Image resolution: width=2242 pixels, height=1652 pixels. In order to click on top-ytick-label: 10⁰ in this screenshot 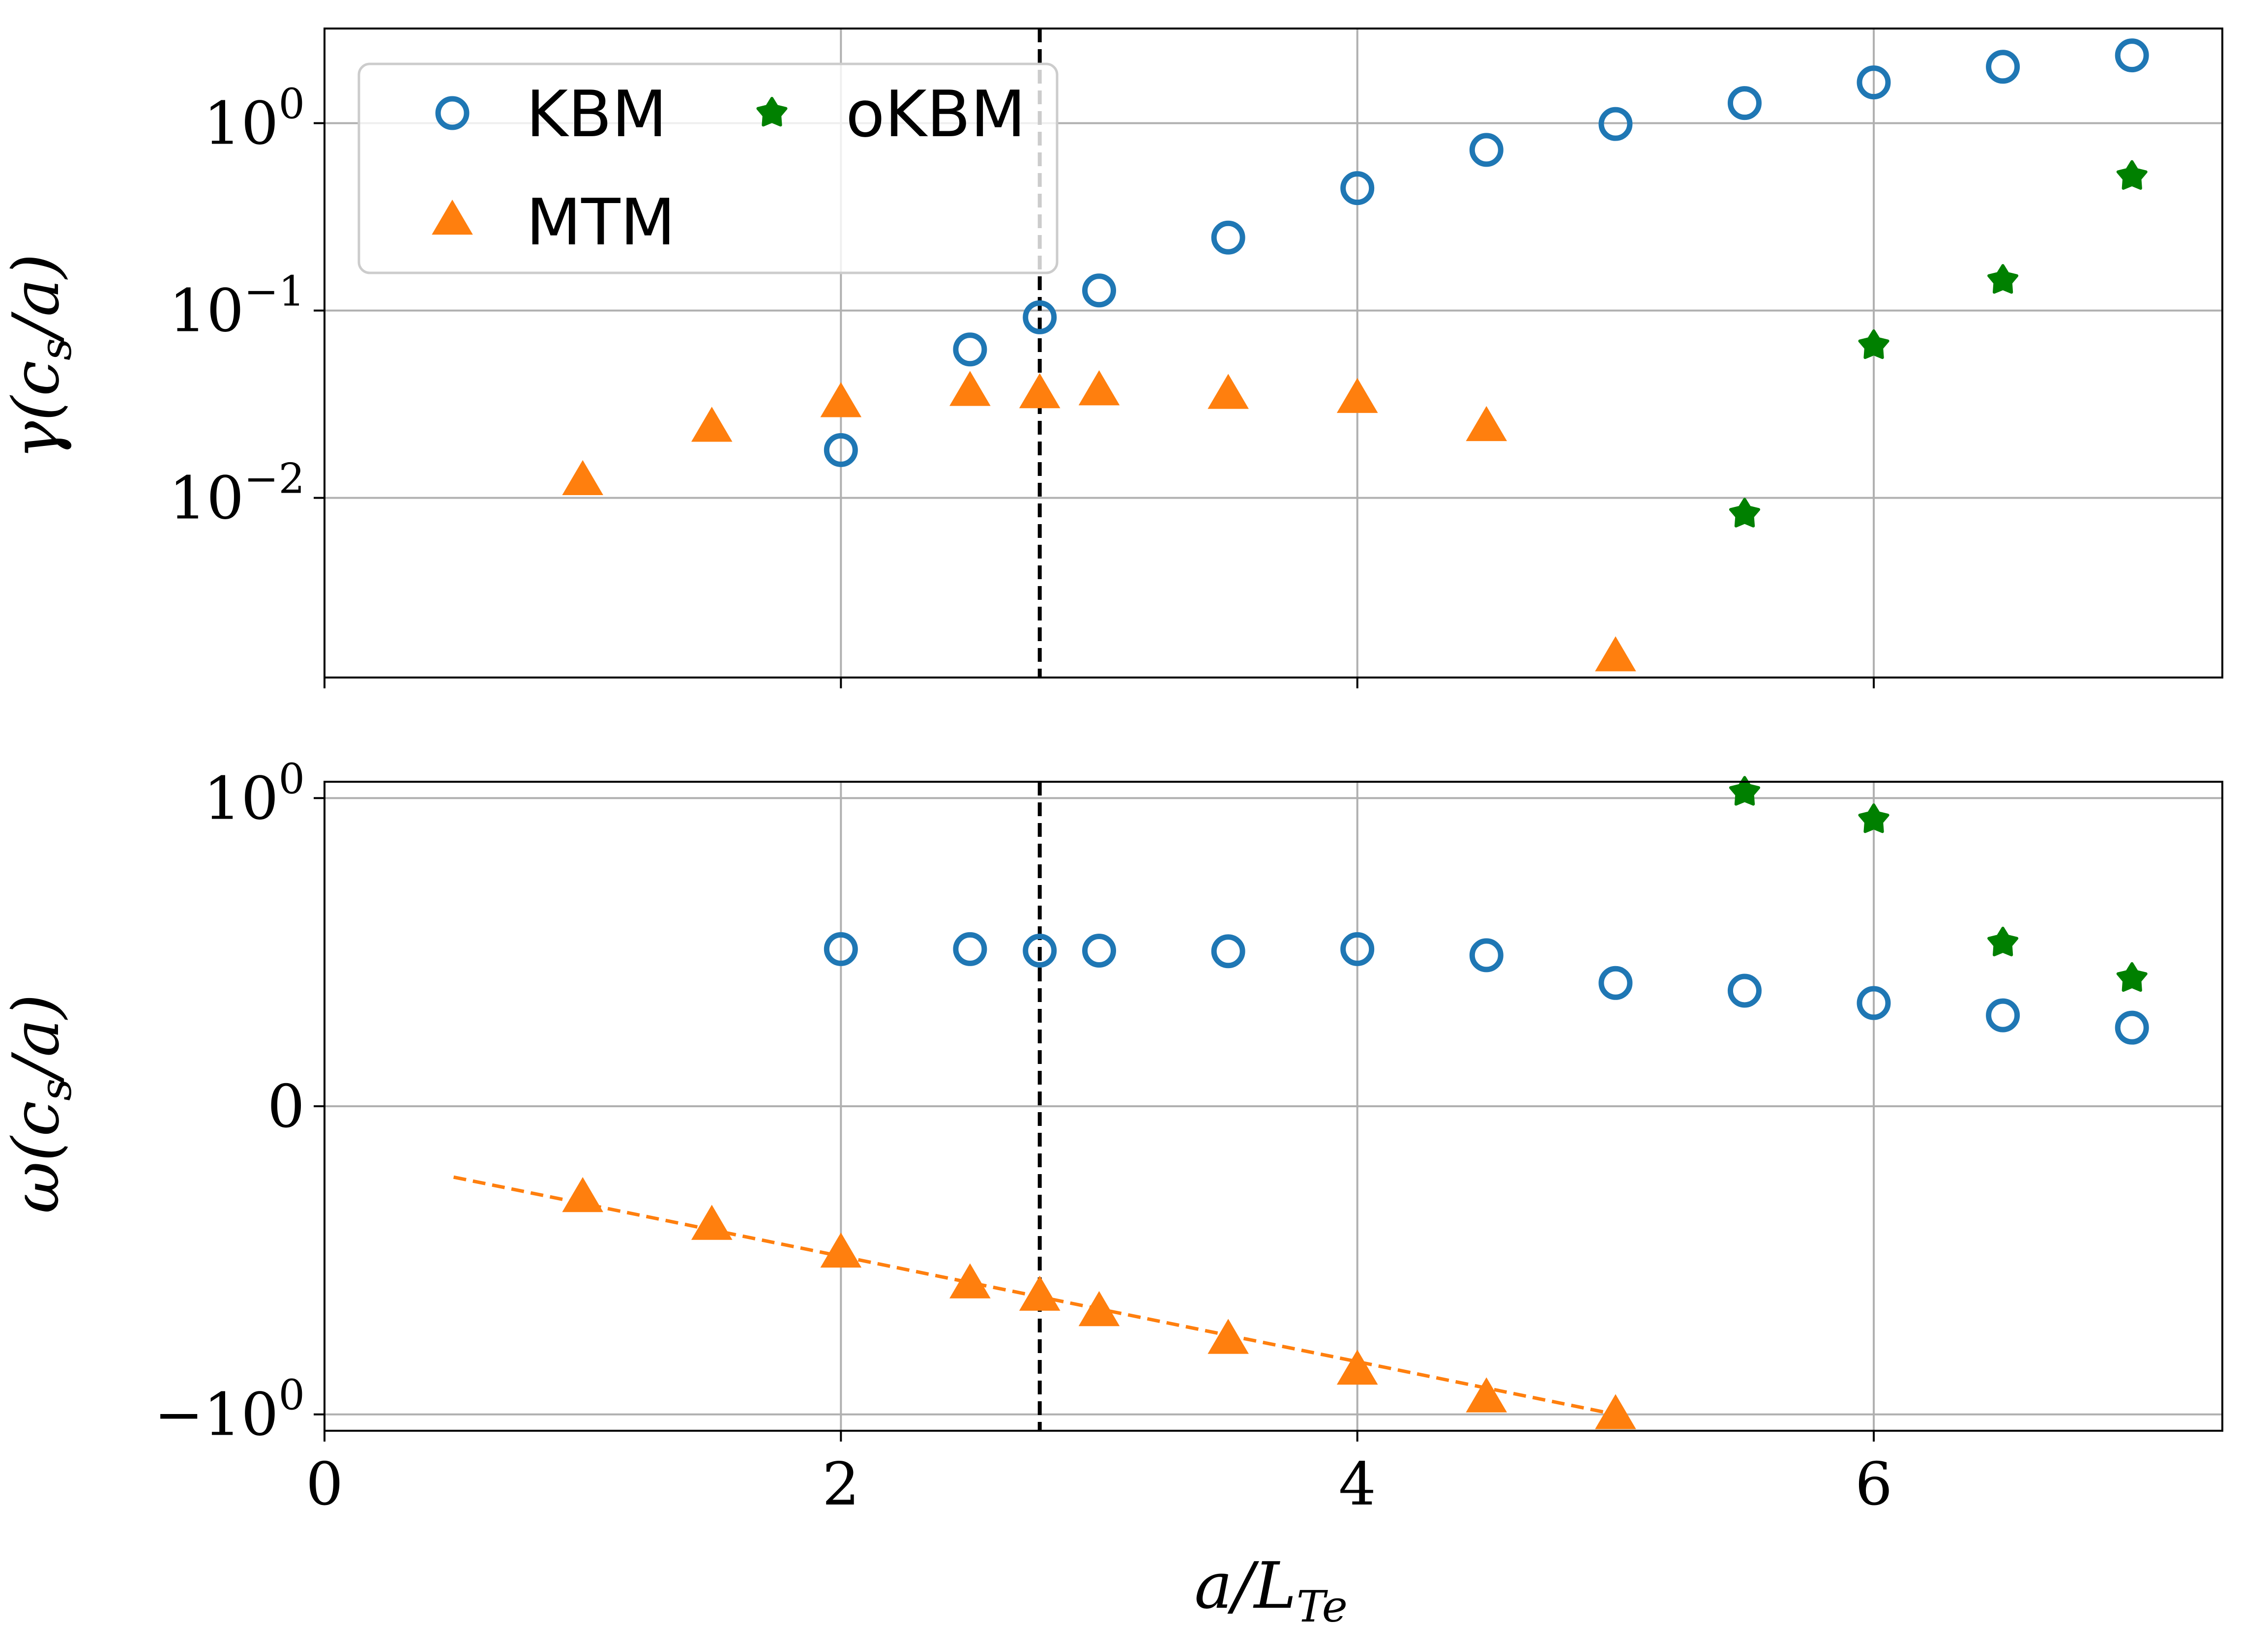, I will do `click(254, 119)`.